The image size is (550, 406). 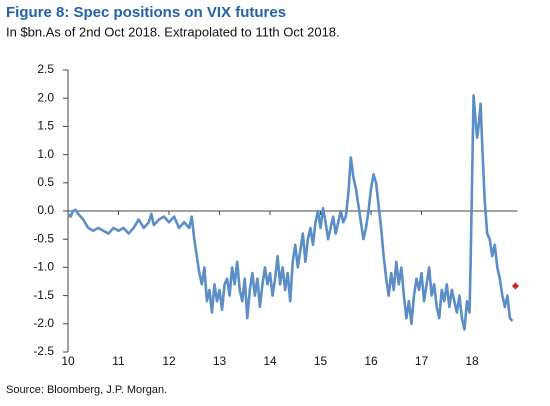 What do you see at coordinates (43, 295) in the screenshot?
I see `y-tick-label: -1.5` at bounding box center [43, 295].